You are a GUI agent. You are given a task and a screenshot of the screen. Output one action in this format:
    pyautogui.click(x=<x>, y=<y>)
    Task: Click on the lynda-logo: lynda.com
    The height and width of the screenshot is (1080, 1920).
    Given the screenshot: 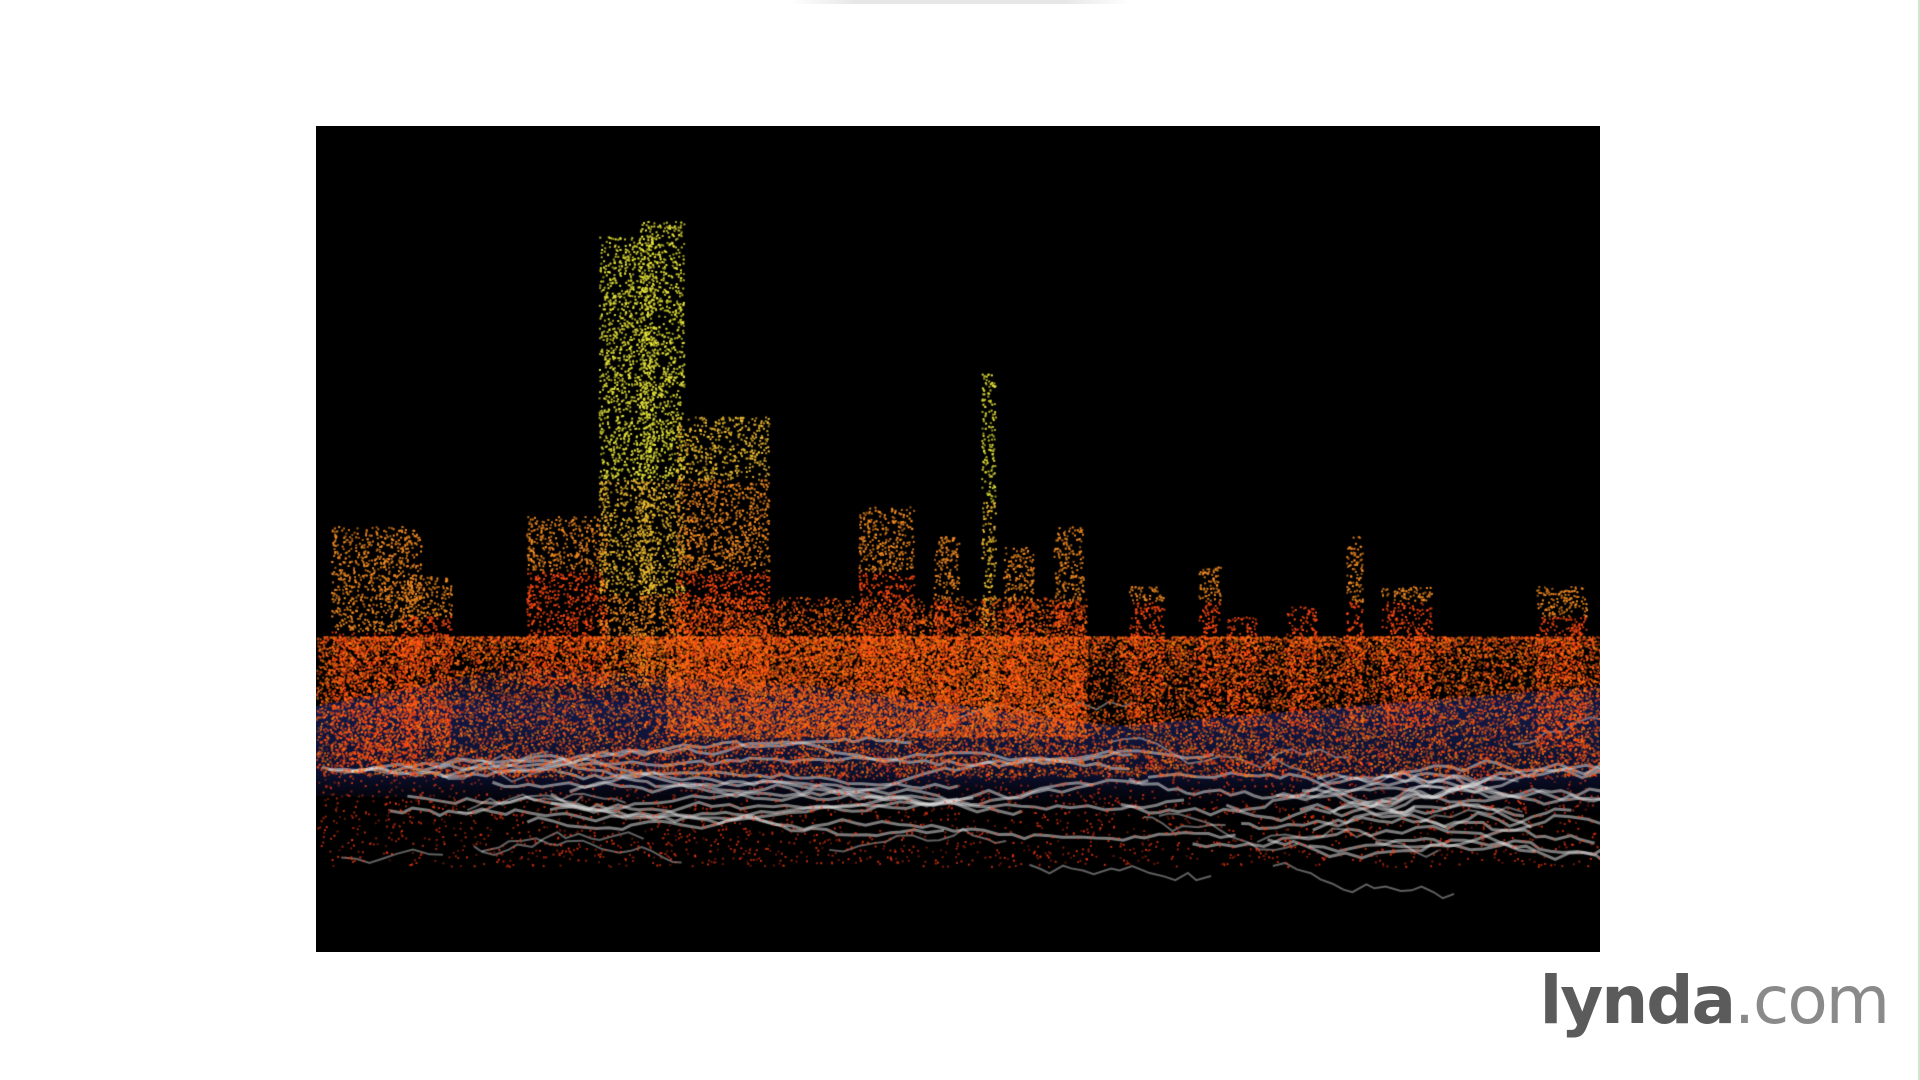 What is the action you would take?
    pyautogui.click(x=1715, y=1001)
    